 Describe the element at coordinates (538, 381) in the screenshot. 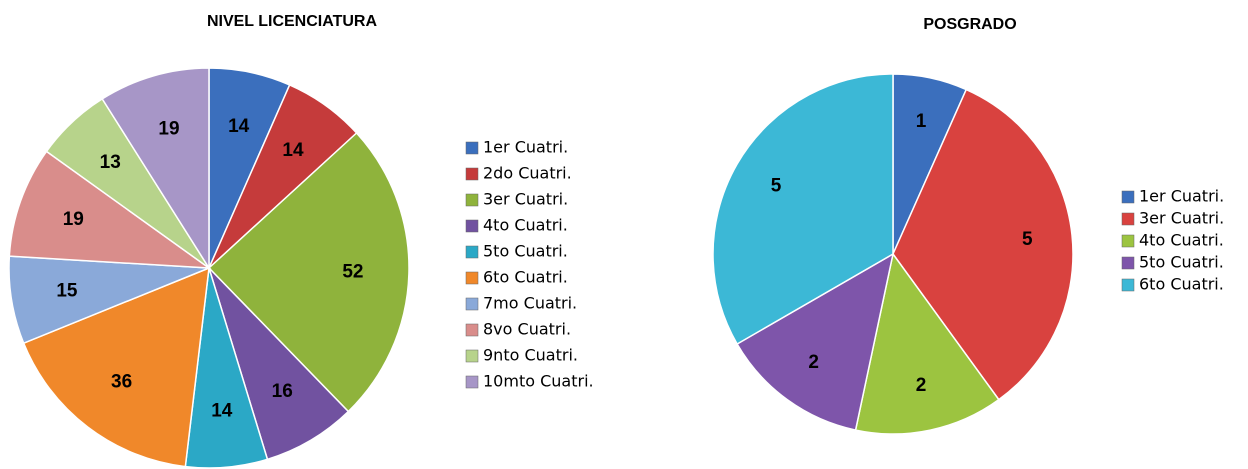

I see `legend-label: 10mto Cuatri.` at that location.